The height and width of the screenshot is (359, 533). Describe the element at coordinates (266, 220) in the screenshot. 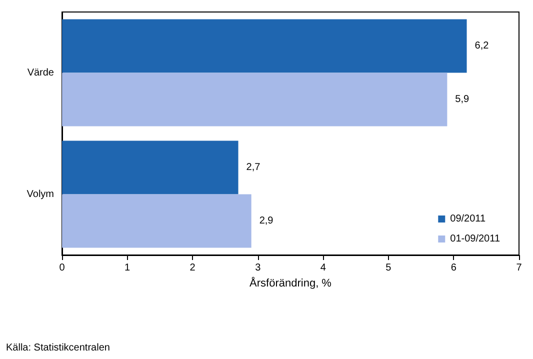

I see `data-label: 2,9` at that location.